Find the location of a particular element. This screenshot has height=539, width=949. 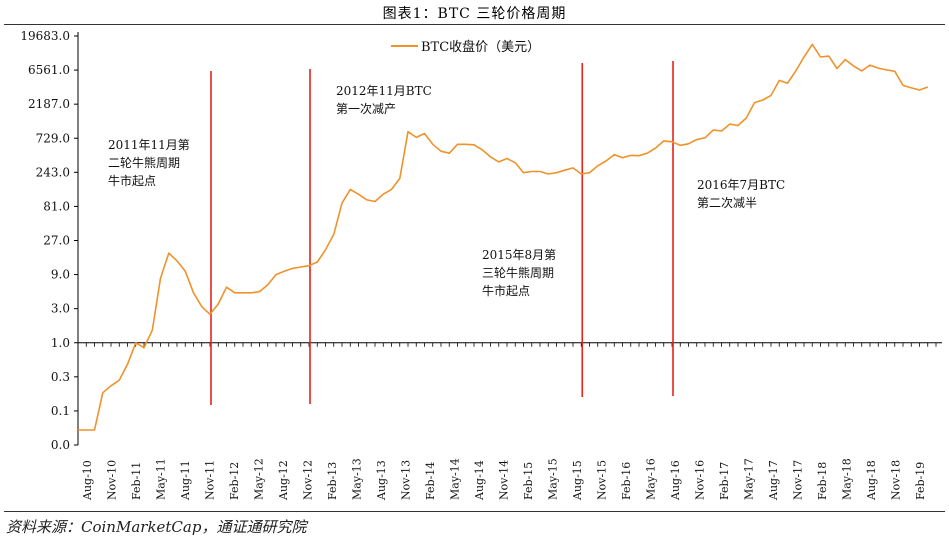

annotation-text: 2015年8月第 is located at coordinates (519, 255).